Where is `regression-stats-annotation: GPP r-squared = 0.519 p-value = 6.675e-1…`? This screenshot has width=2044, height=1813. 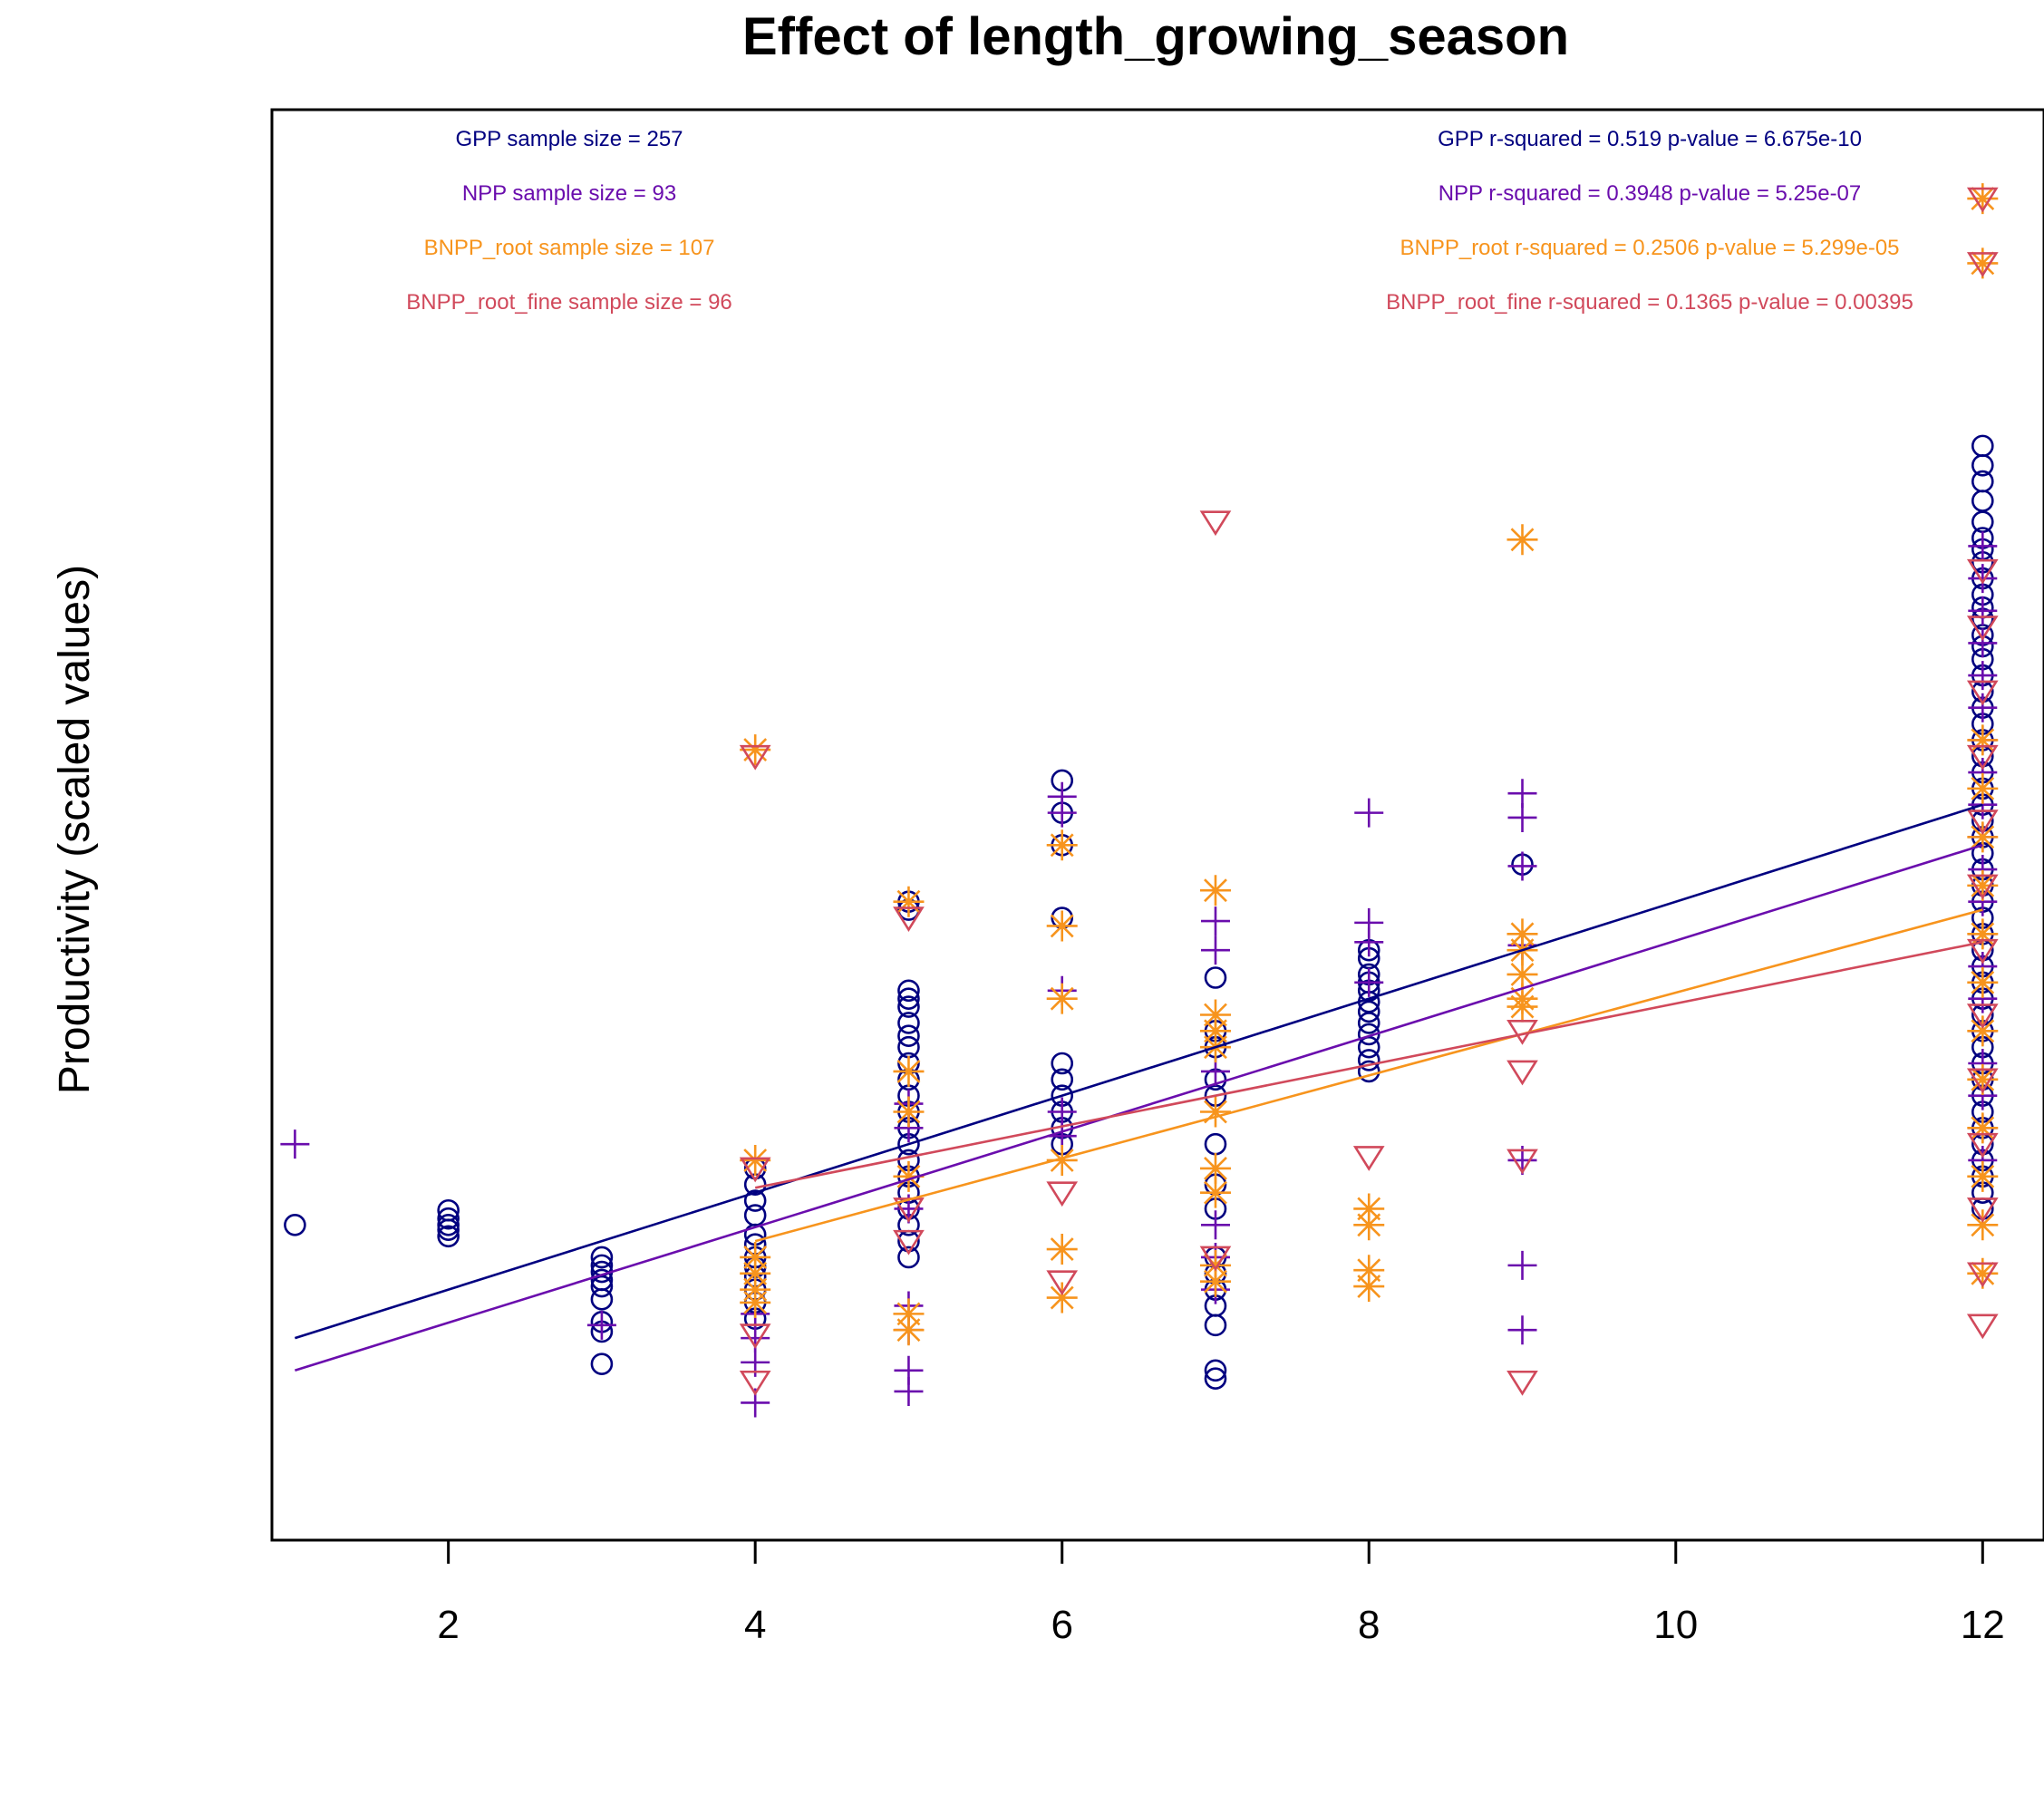
regression-stats-annotation: GPP r-squared = 0.519 p-value = 6.675e-1… is located at coordinates (1650, 139).